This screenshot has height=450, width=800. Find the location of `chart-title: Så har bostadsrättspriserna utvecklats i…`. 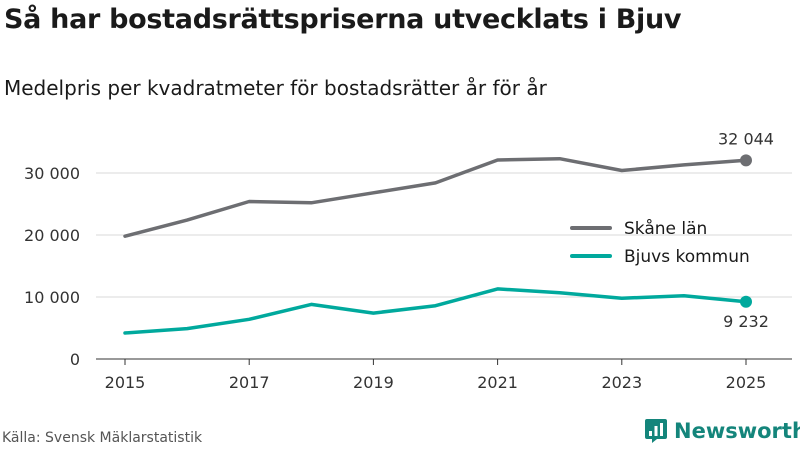

chart-title: Så har bostadsrättspriserna utvecklats i… is located at coordinates (343, 19).